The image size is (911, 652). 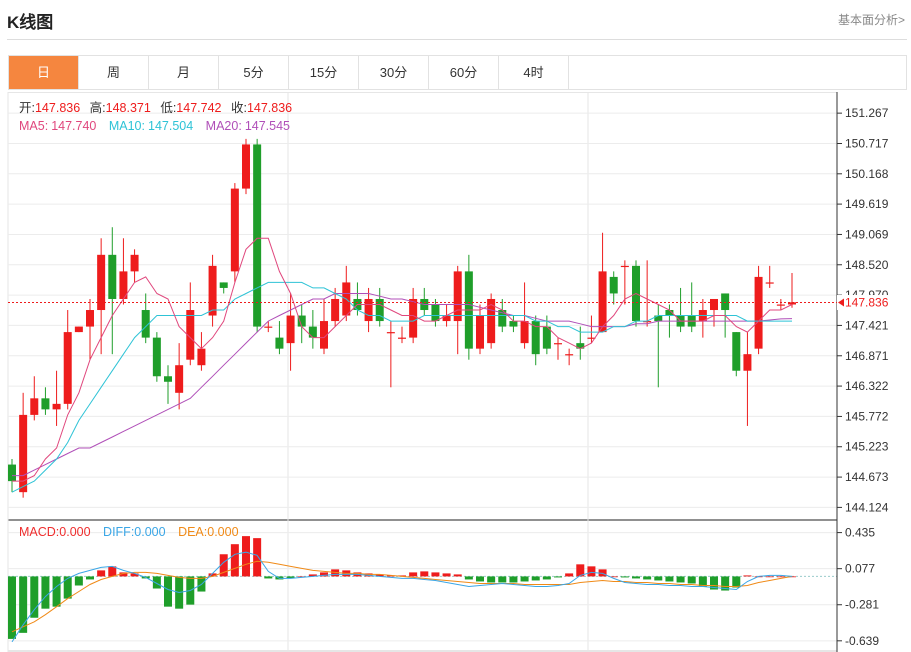 What do you see at coordinates (867, 265) in the screenshot?
I see `price-tick-label: 148.520` at bounding box center [867, 265].